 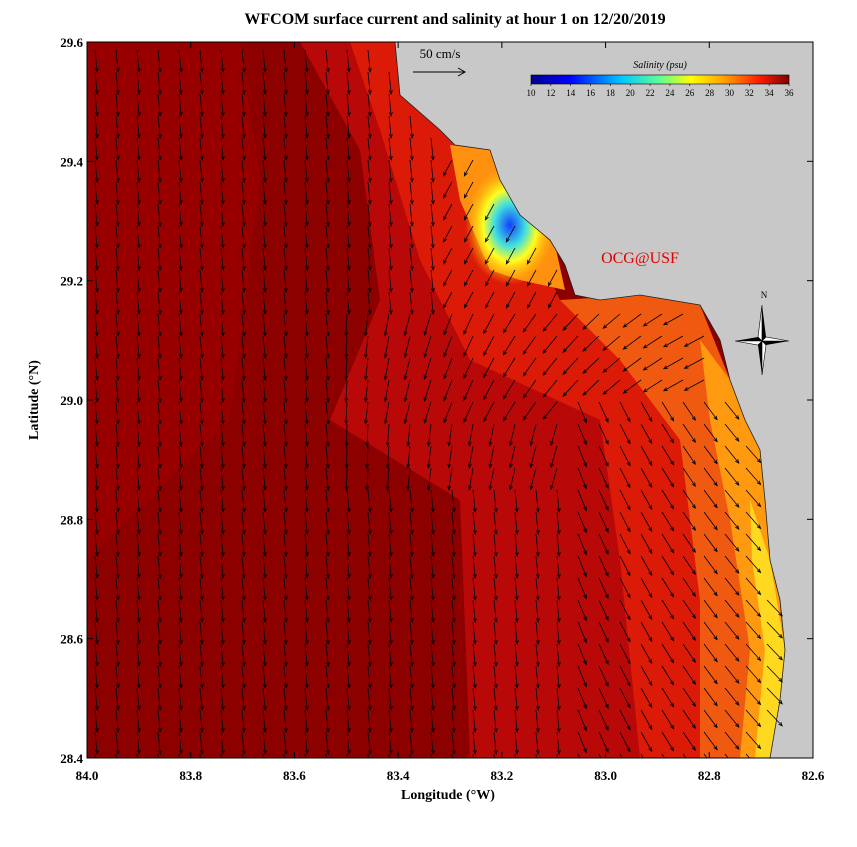 I want to click on x-tick-label: 83.6, so click(x=294, y=775).